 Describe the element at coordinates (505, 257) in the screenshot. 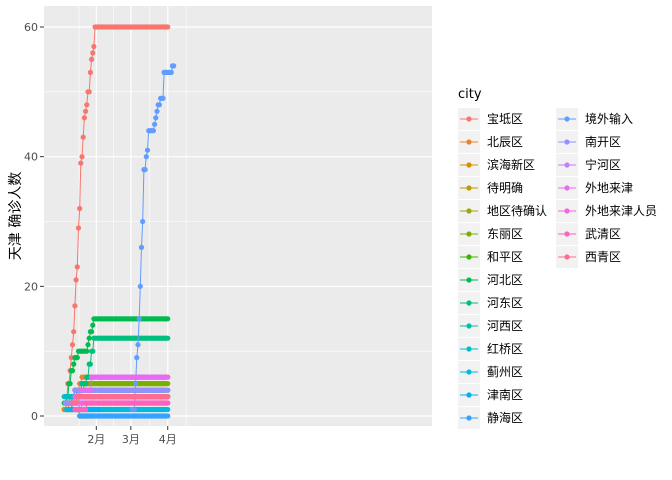

I see `legend-label: 和平区` at that location.